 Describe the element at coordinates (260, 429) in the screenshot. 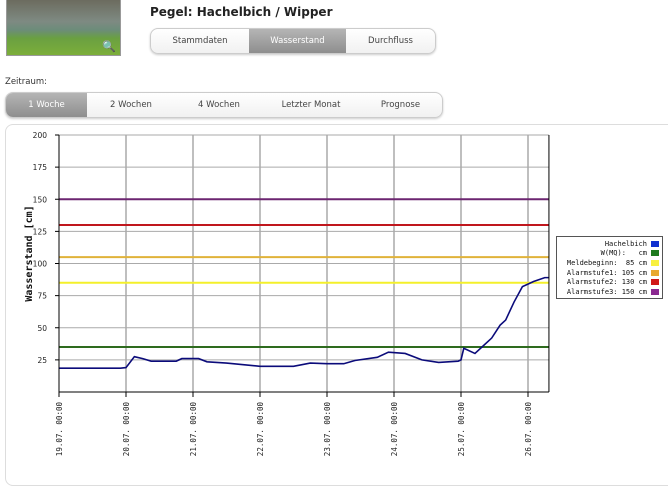

I see `x-tick-label: 22.07. 00:00` at that location.